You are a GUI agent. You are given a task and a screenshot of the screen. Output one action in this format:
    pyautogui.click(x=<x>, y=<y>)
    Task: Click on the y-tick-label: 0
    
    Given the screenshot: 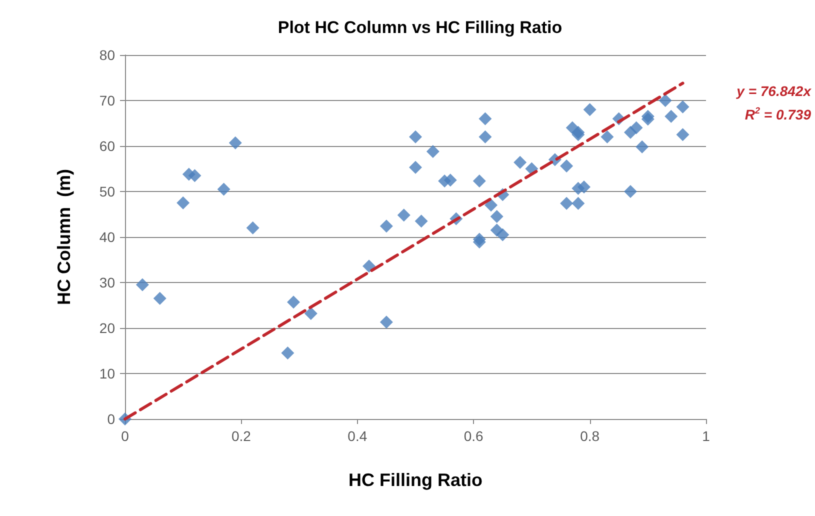 What is the action you would take?
    pyautogui.click(x=111, y=419)
    